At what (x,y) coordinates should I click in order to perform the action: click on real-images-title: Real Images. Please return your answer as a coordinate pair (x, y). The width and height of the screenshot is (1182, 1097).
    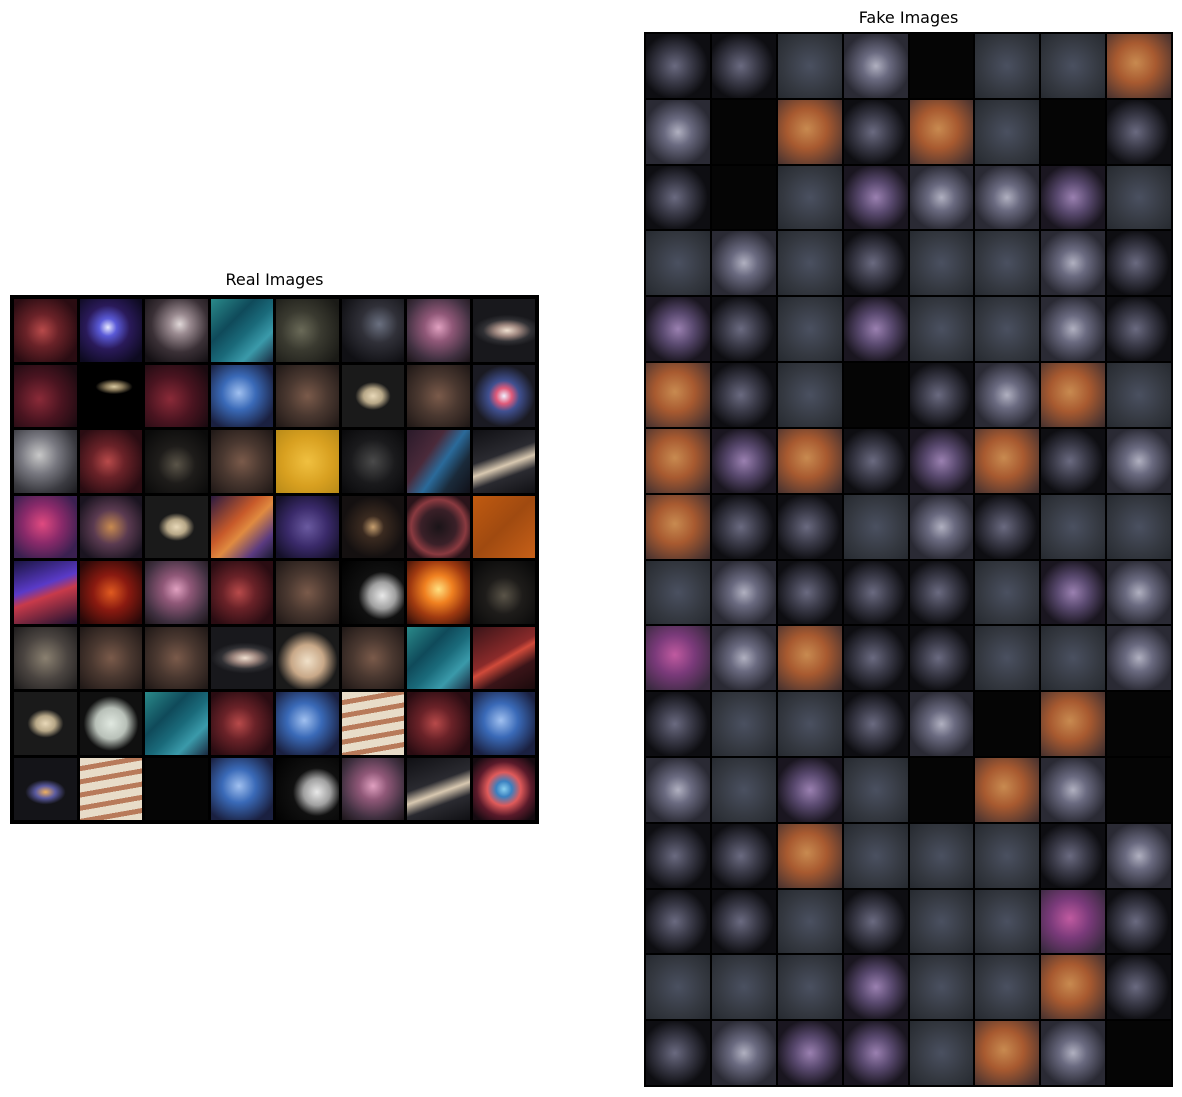
    Looking at the image, I should click on (274, 279).